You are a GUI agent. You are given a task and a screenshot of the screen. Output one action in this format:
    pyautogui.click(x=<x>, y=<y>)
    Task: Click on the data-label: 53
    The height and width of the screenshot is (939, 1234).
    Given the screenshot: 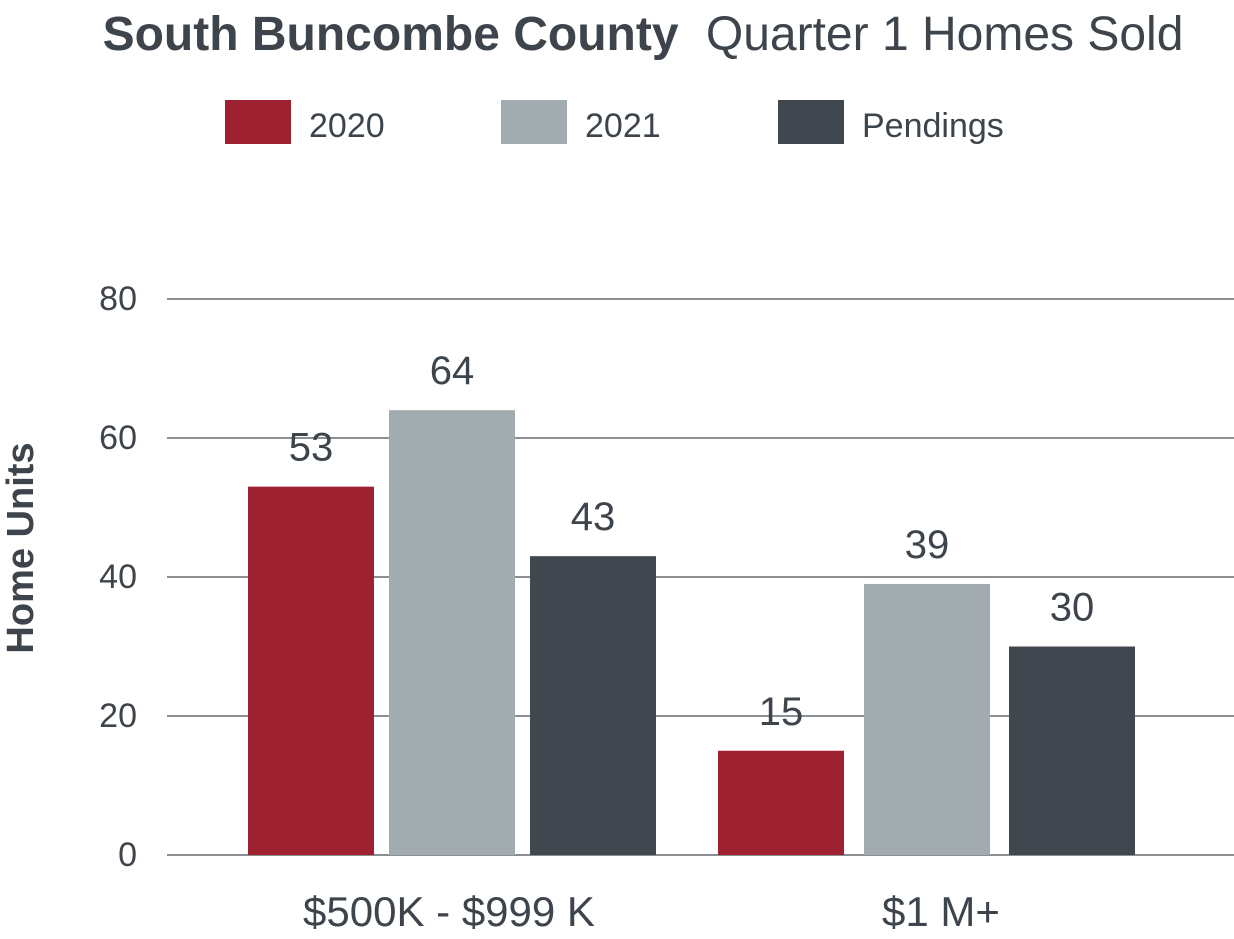 What is the action you would take?
    pyautogui.click(x=311, y=448)
    